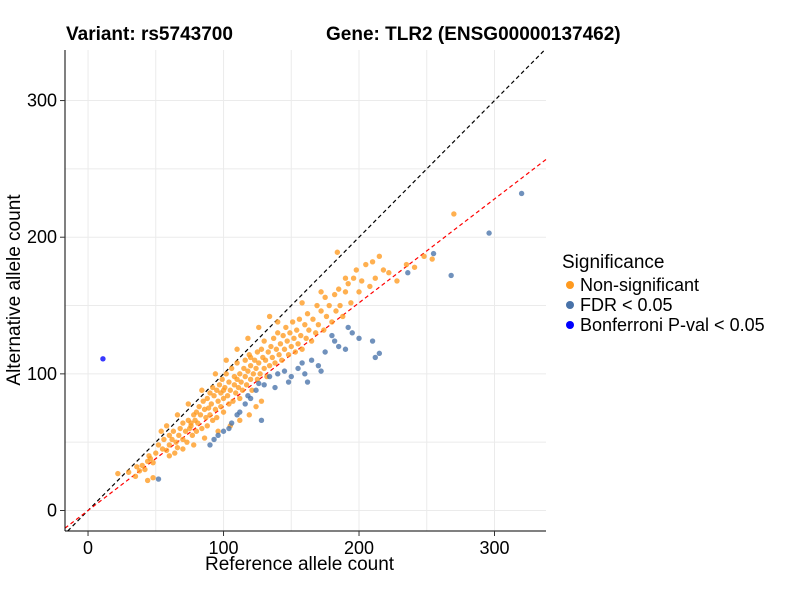 This screenshot has height=600, width=800. I want to click on y-axis-title: Alternative allele count, so click(14, 290).